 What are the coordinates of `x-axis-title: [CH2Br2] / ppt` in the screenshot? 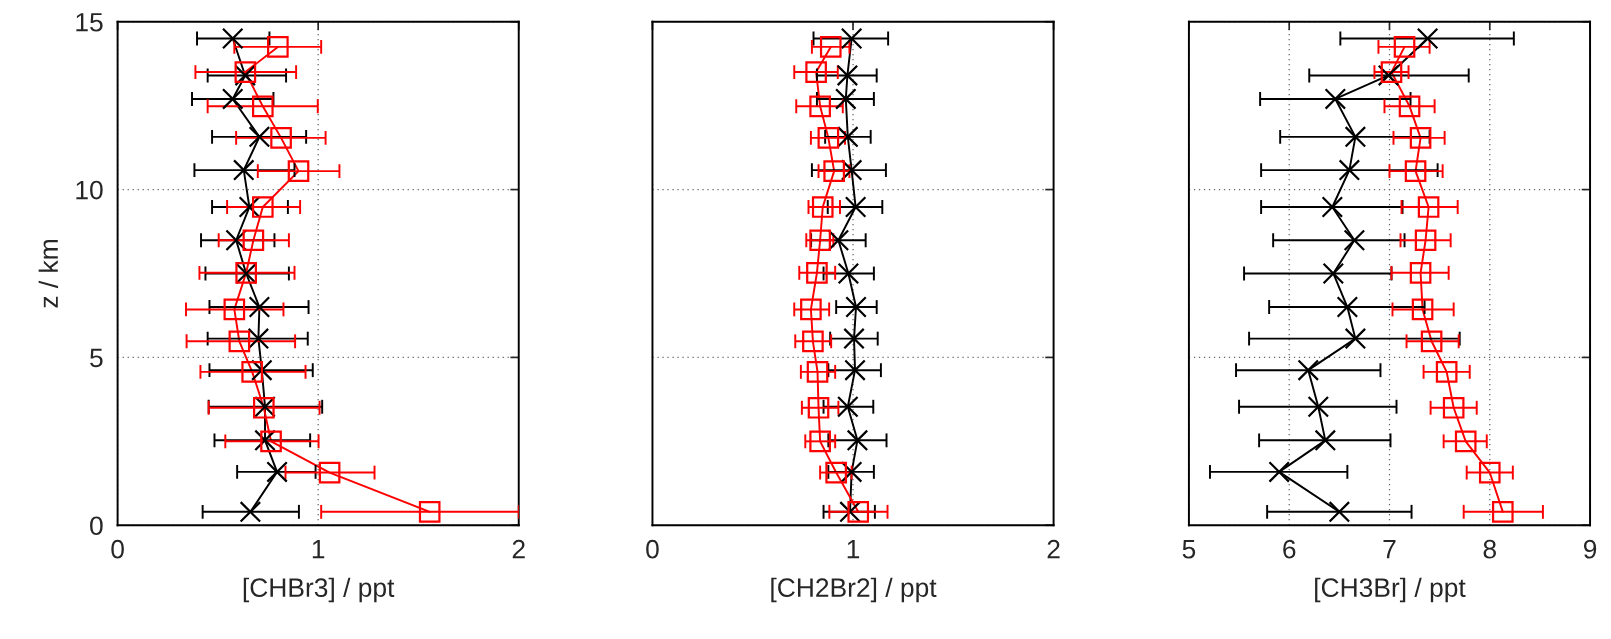 It's located at (854, 590).